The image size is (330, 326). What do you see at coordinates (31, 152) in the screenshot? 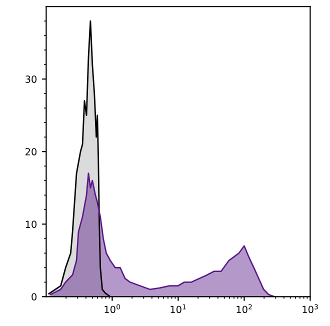
I see `y-tick-label: 20` at bounding box center [31, 152].